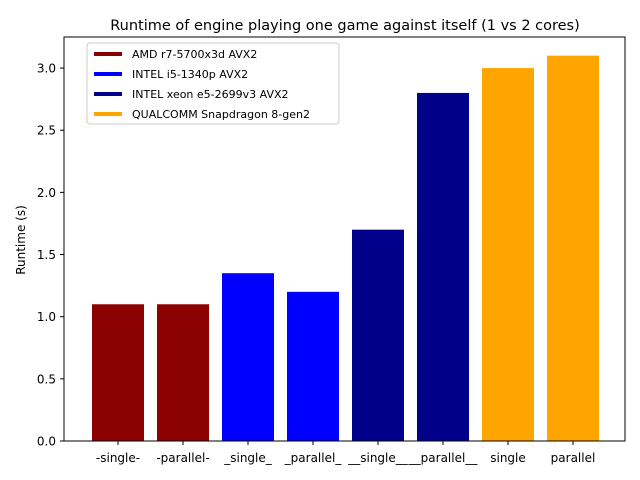 The width and height of the screenshot is (640, 480). I want to click on y-tick-label-2: 1.0, so click(46, 317).